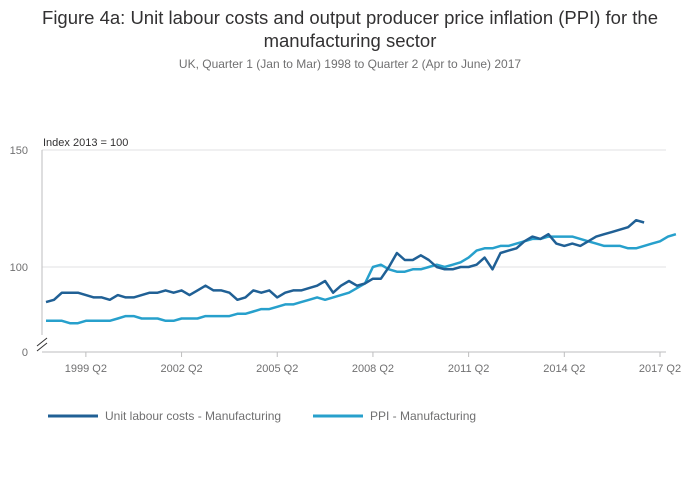 This screenshot has height=502, width=700. I want to click on x-tick-label: 1999 Q2, so click(86, 369).